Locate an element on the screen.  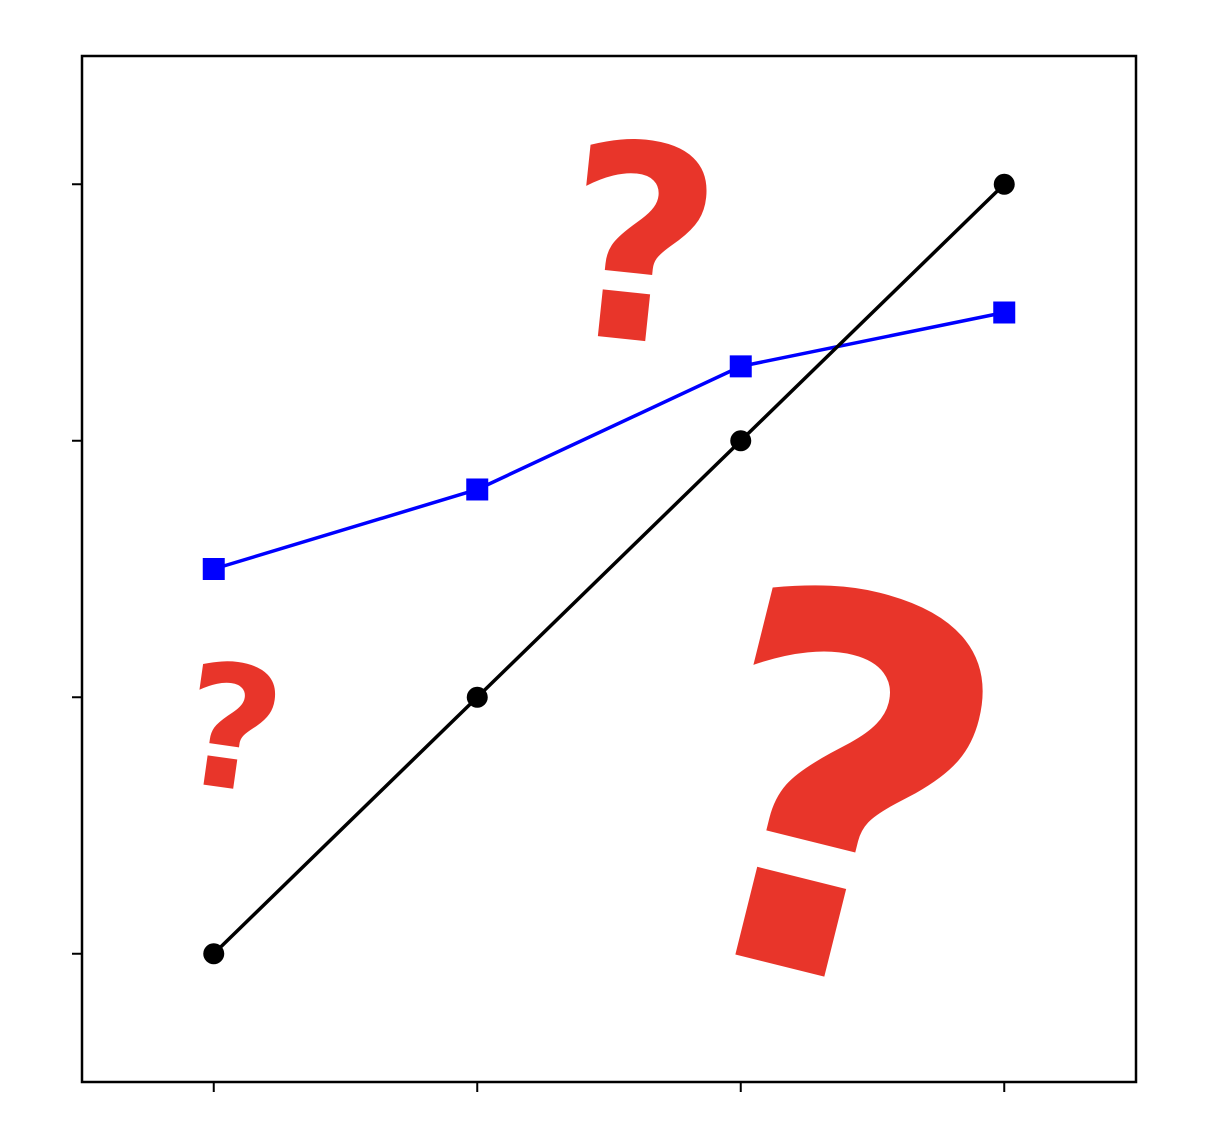
question-mark-icon: ? is located at coordinates (640, 247).